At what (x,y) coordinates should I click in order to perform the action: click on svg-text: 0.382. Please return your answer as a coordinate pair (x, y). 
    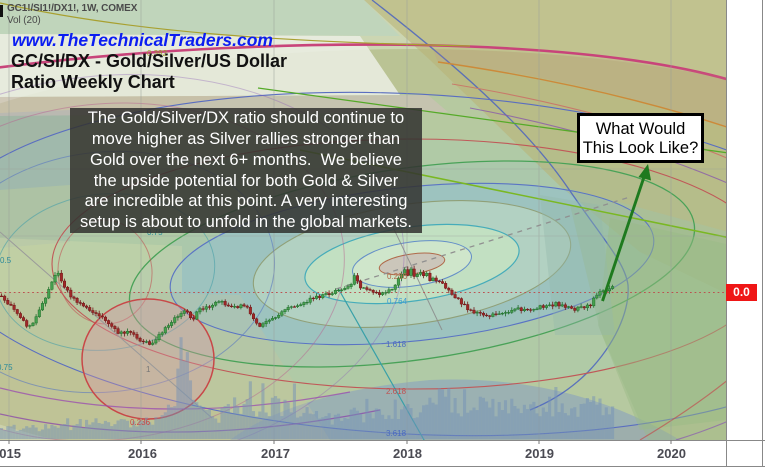
    Looking at the image, I should click on (157, 53).